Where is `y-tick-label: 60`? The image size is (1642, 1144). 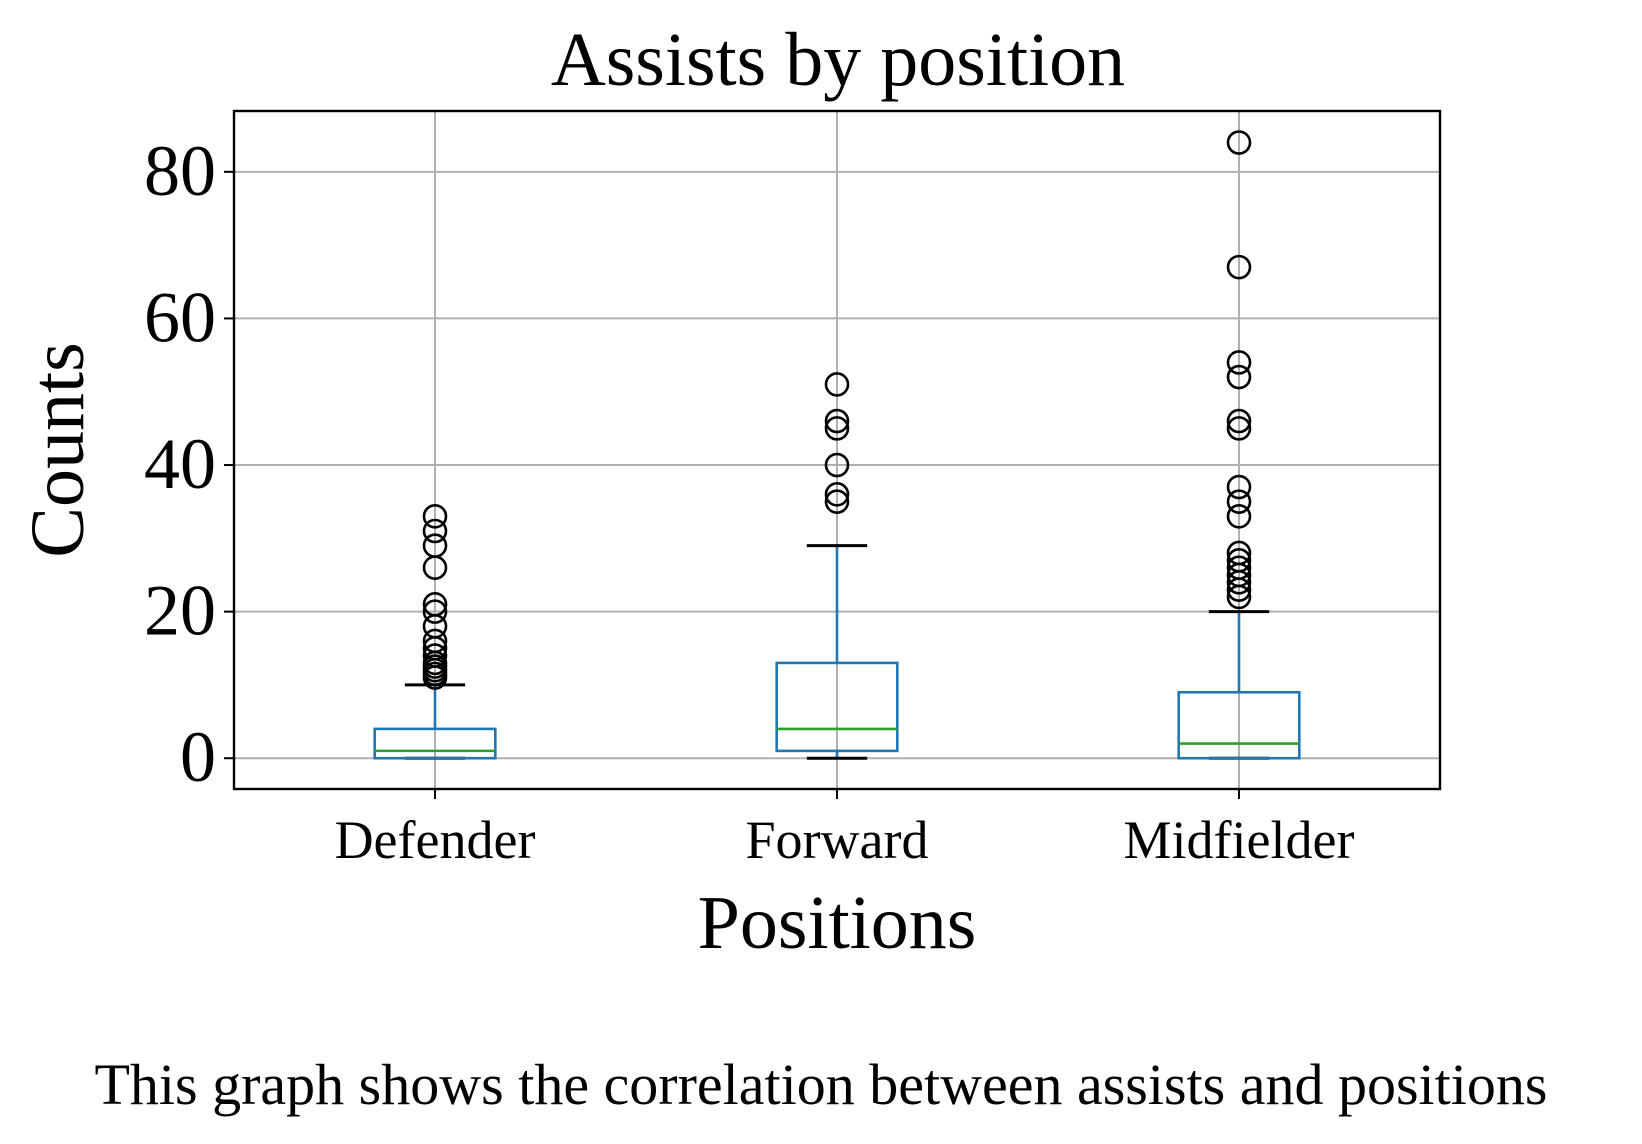 y-tick-label: 60 is located at coordinates (180, 317).